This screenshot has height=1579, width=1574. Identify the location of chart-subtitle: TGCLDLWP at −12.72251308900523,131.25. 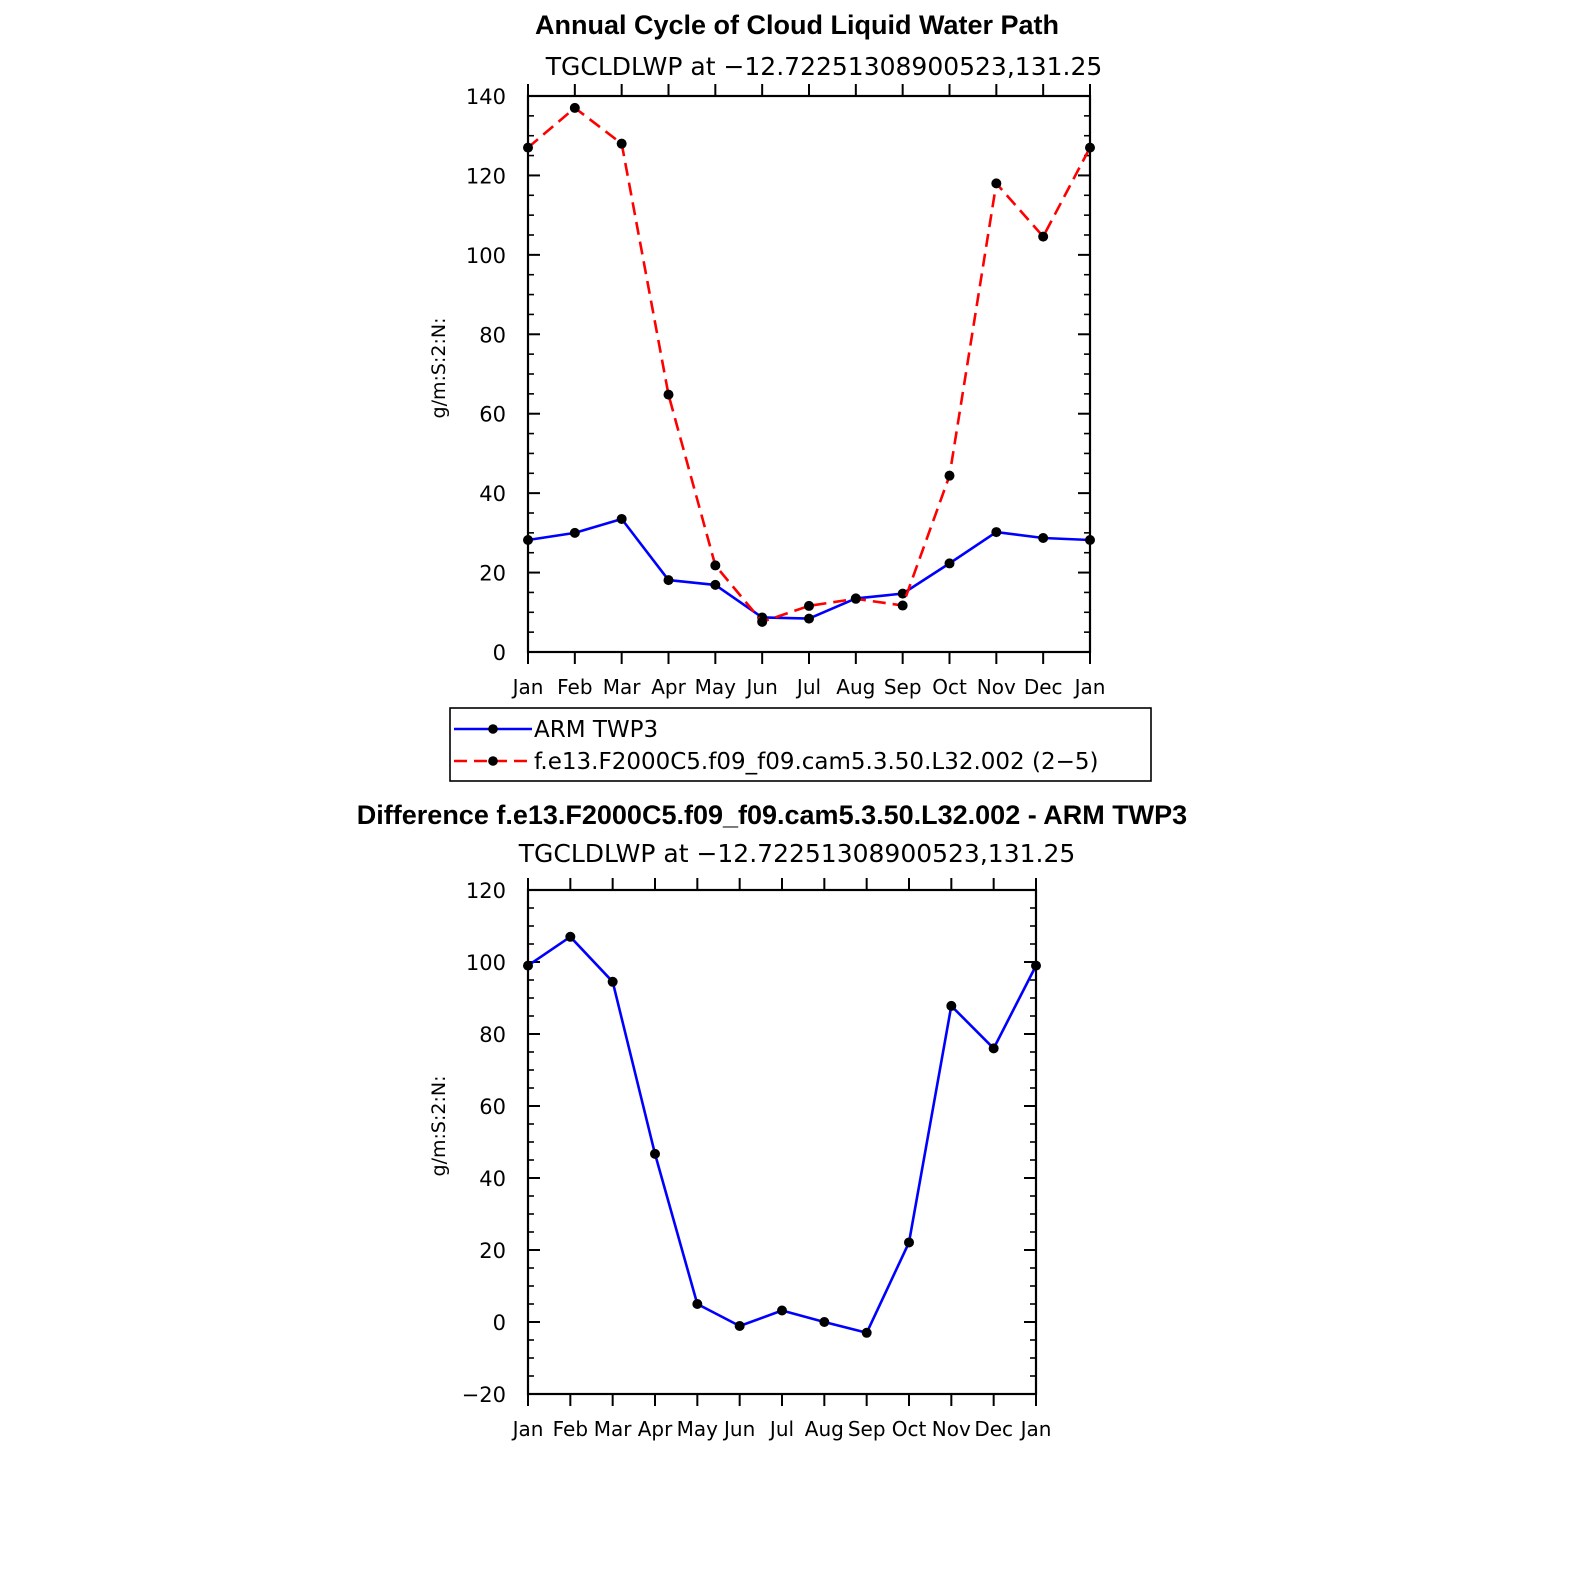
(824, 66).